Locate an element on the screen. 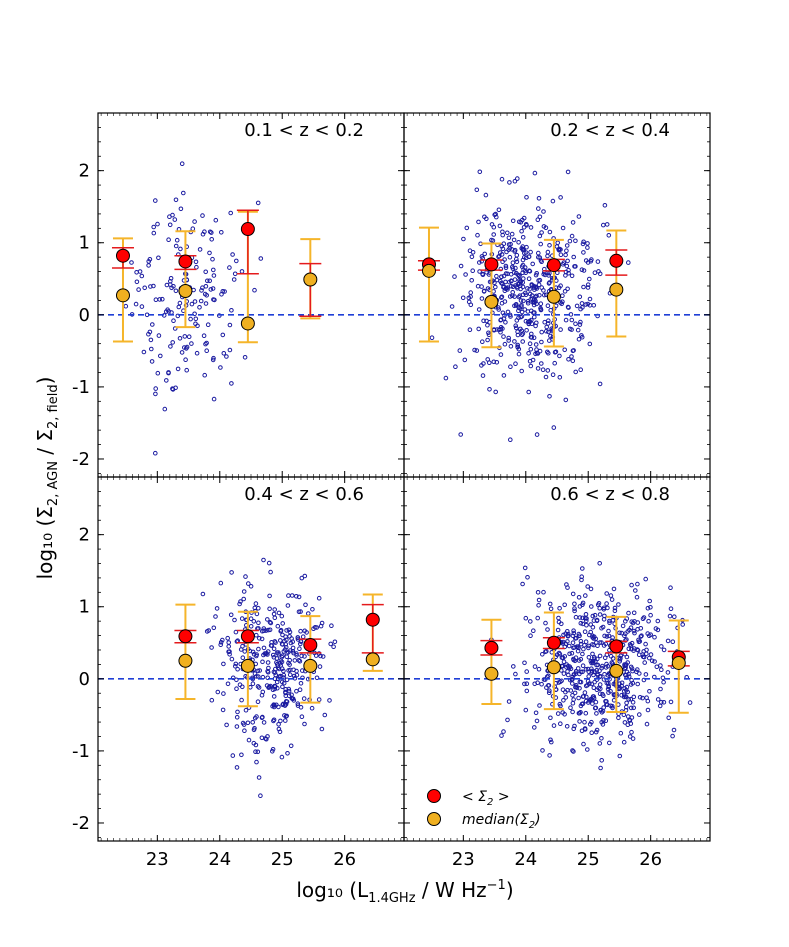 This screenshot has width=789, height=947. panel-plot-area is located at coordinates (251, 308).